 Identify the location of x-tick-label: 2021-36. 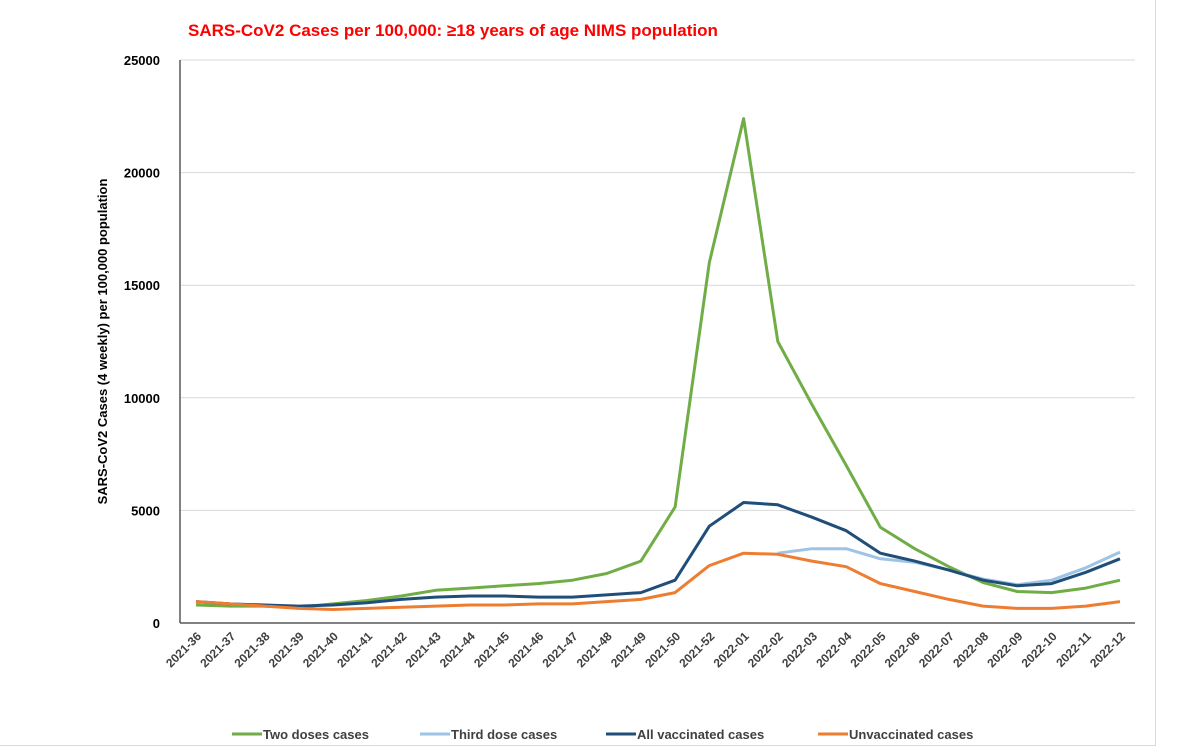
(183, 649).